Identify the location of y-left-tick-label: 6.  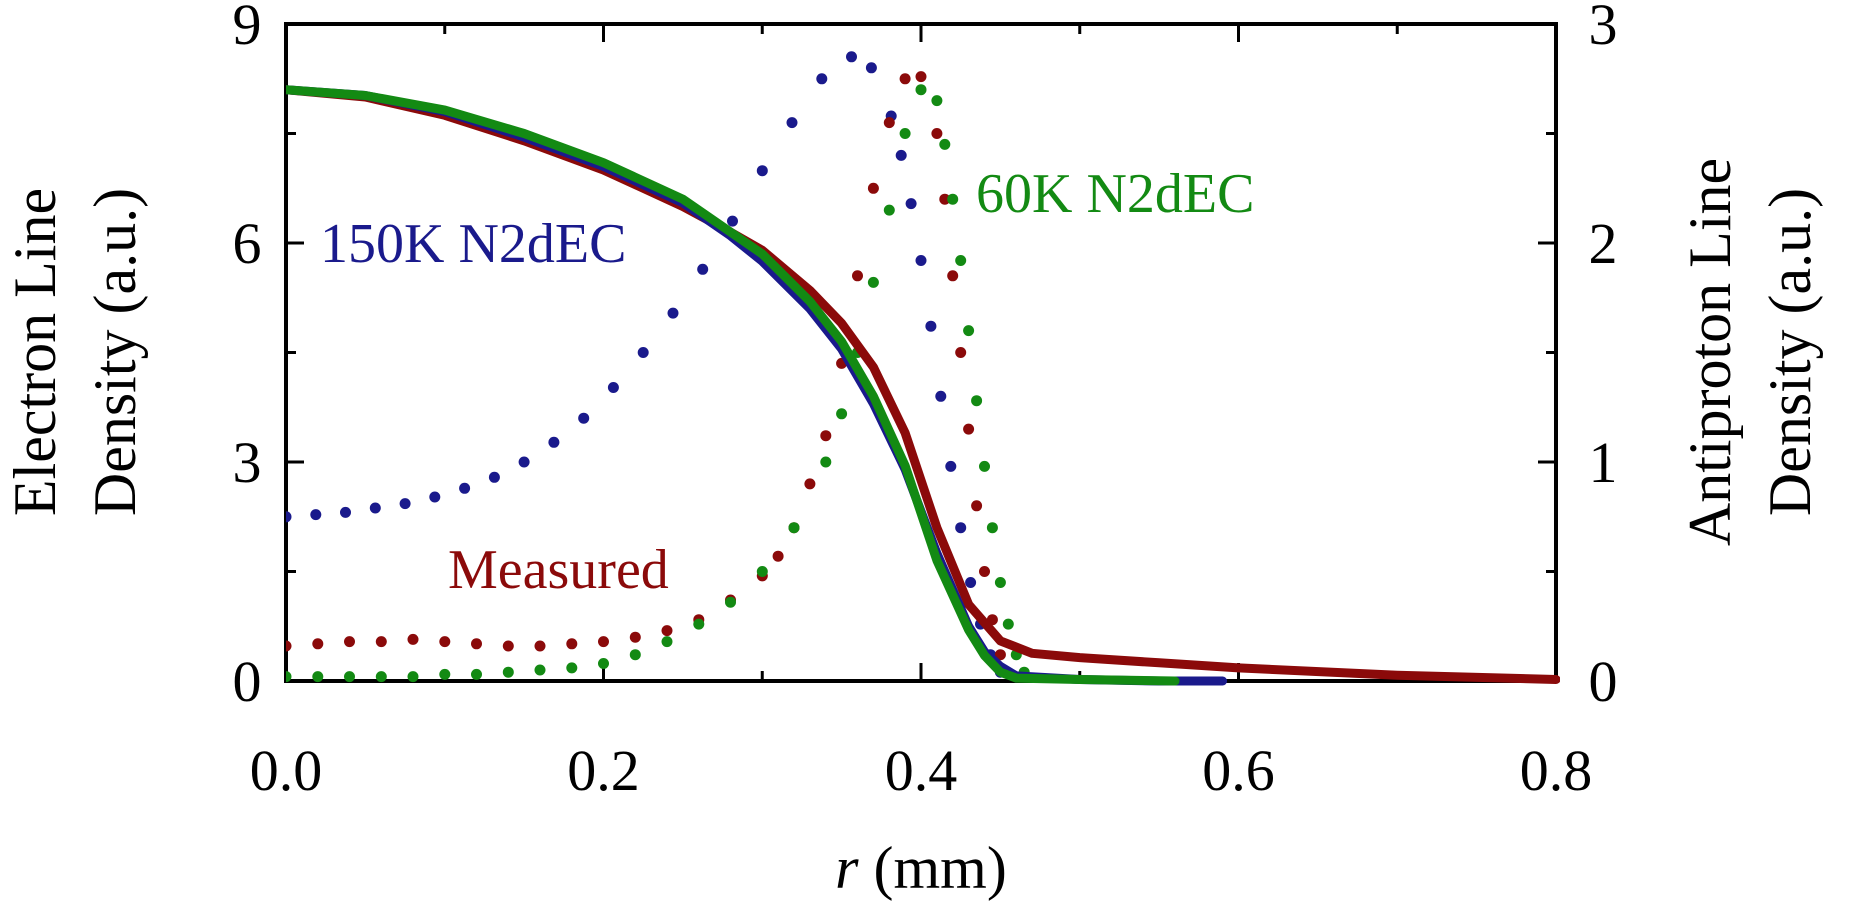
(247, 243).